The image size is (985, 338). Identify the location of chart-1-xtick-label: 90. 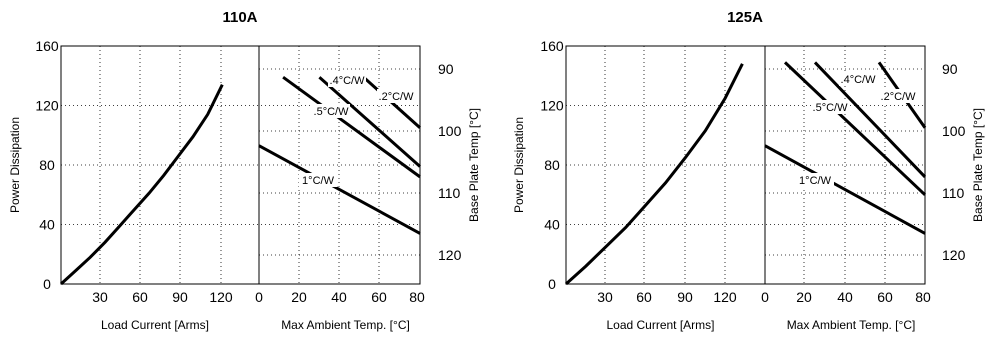
(180, 297).